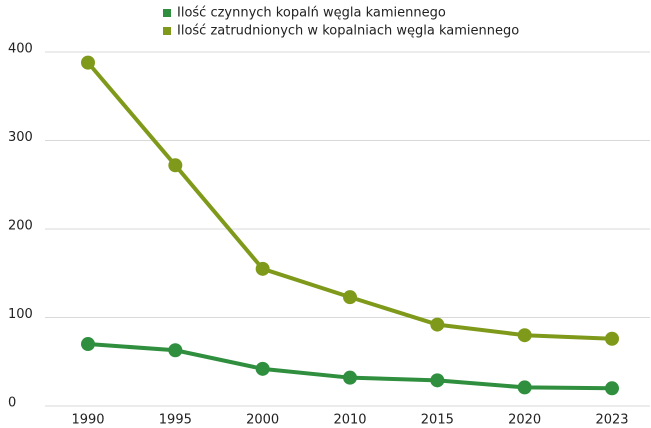 The height and width of the screenshot is (428, 651). Describe the element at coordinates (12, 403) in the screenshot. I see `y-tick-label: 0` at that location.